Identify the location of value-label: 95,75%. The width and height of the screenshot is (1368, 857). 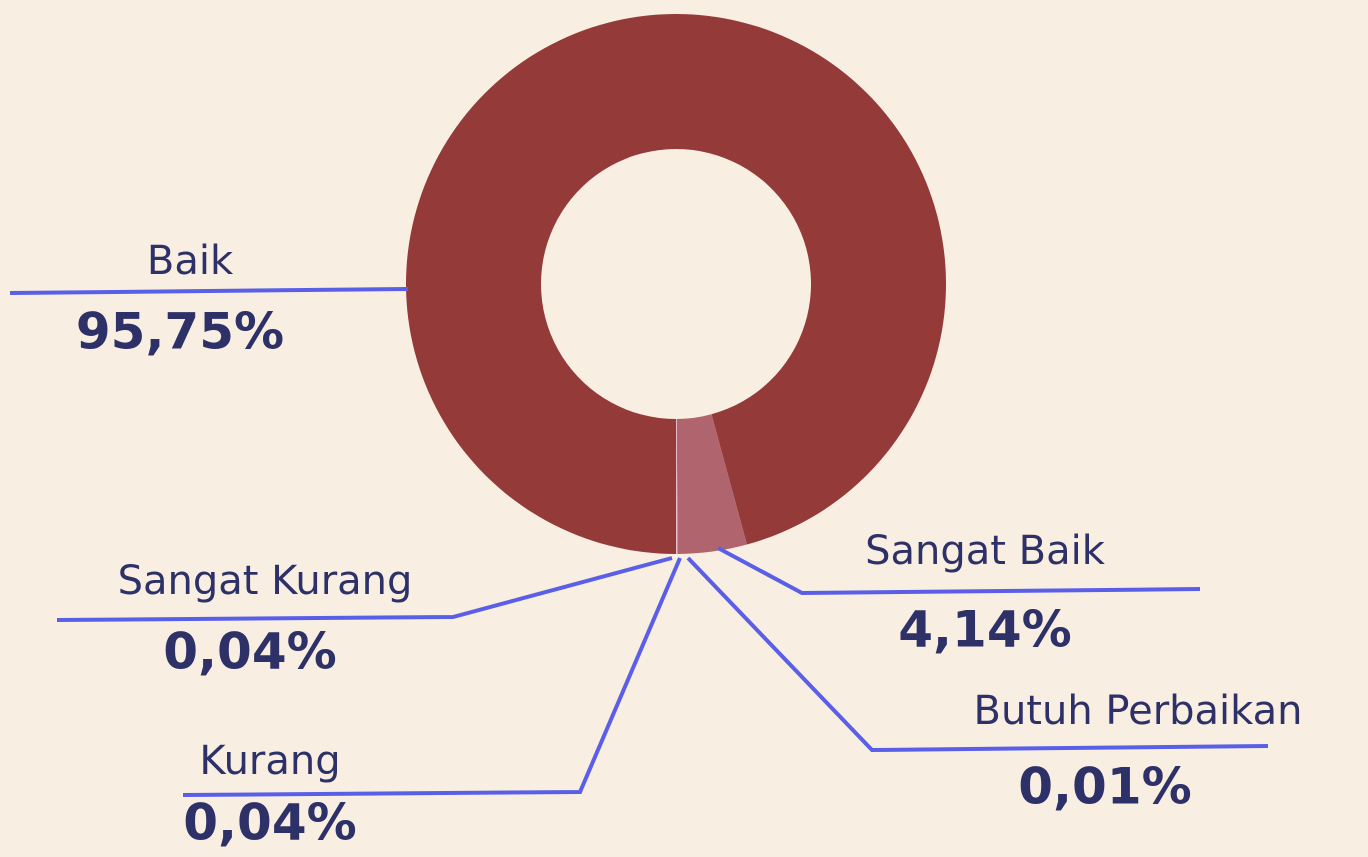
(180, 332).